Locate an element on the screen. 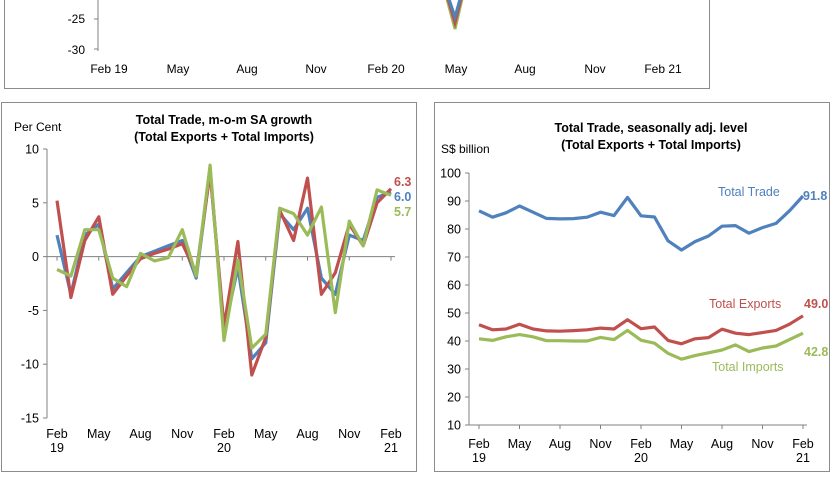  top-x-tick-label: Feb 21 is located at coordinates (663, 69).